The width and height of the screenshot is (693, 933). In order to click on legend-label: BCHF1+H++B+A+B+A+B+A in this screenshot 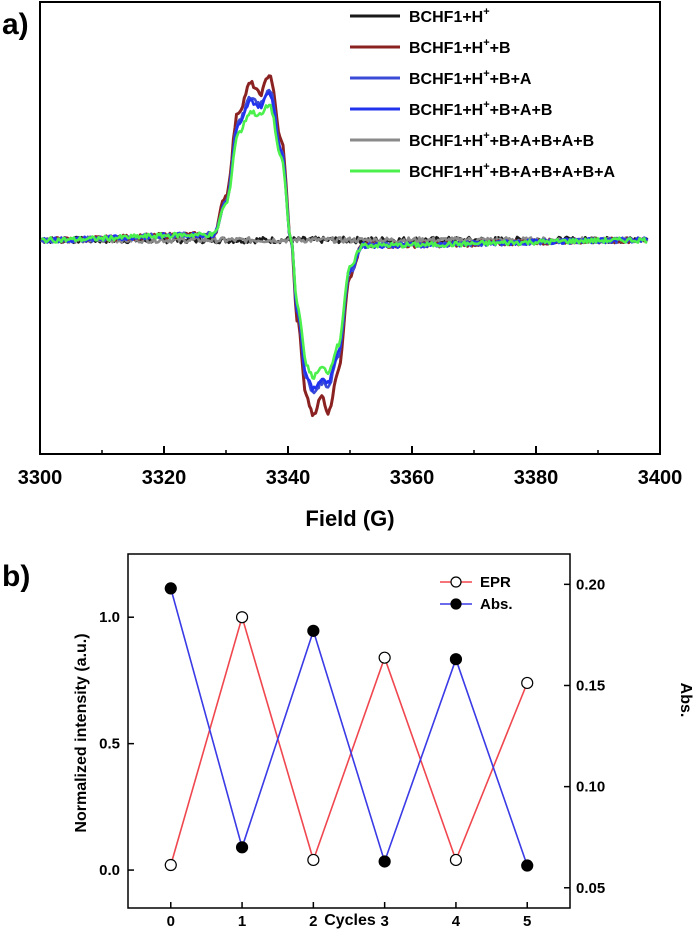, I will do `click(512, 171)`.